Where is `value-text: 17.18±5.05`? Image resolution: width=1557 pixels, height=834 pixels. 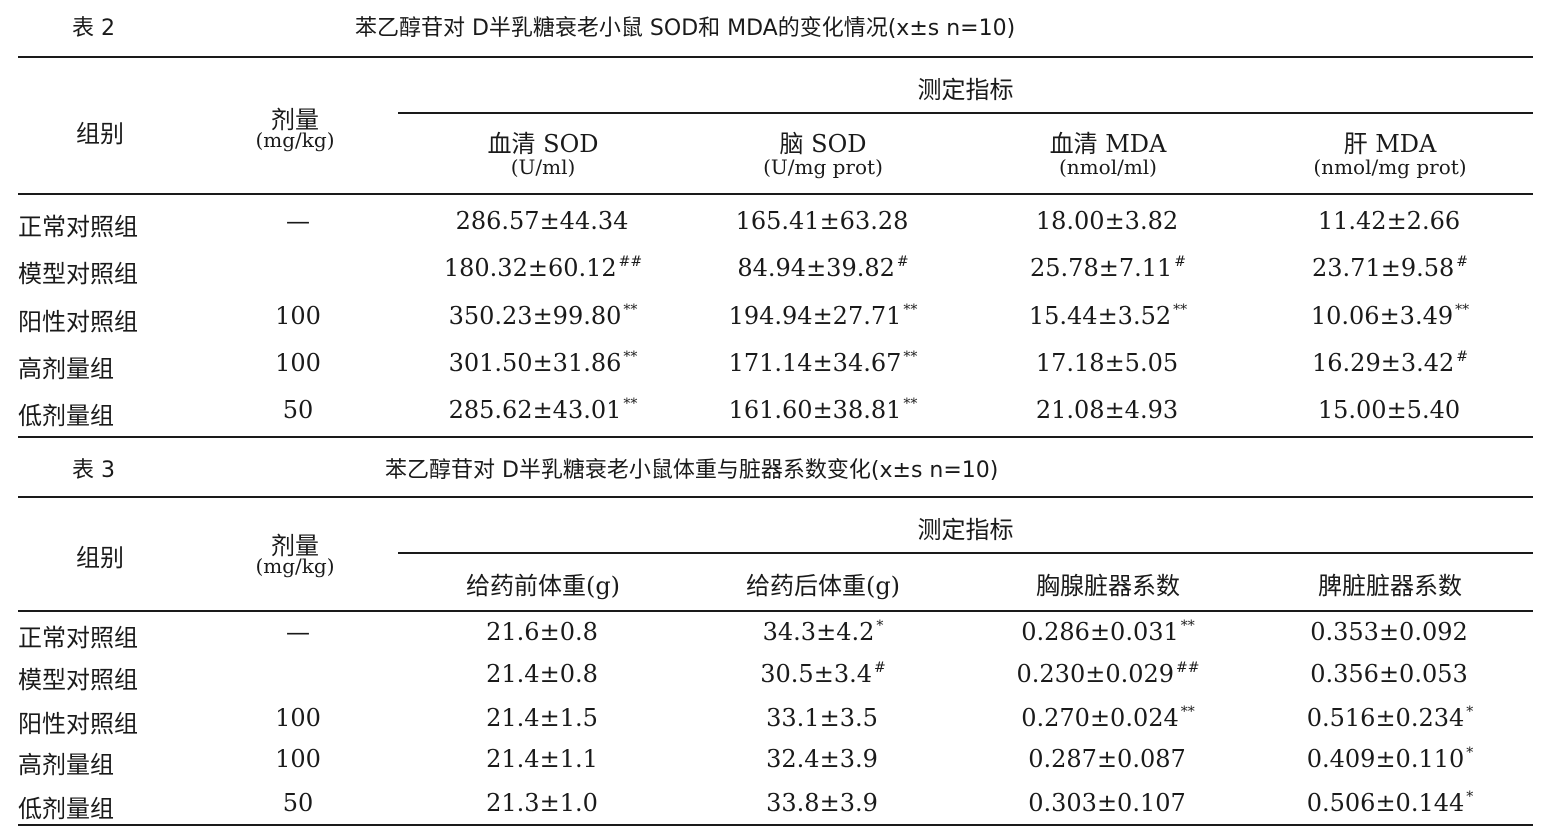 value-text: 17.18±5.05 is located at coordinates (1107, 363).